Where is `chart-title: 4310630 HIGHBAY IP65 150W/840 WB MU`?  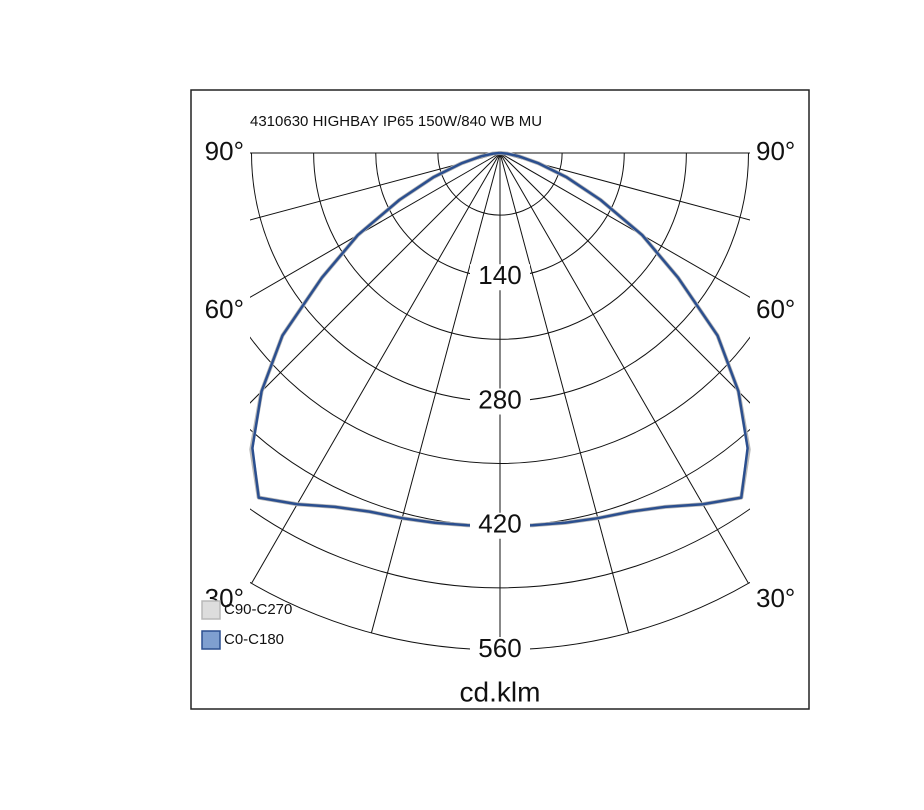 chart-title: 4310630 HIGHBAY IP65 150W/840 WB MU is located at coordinates (396, 121).